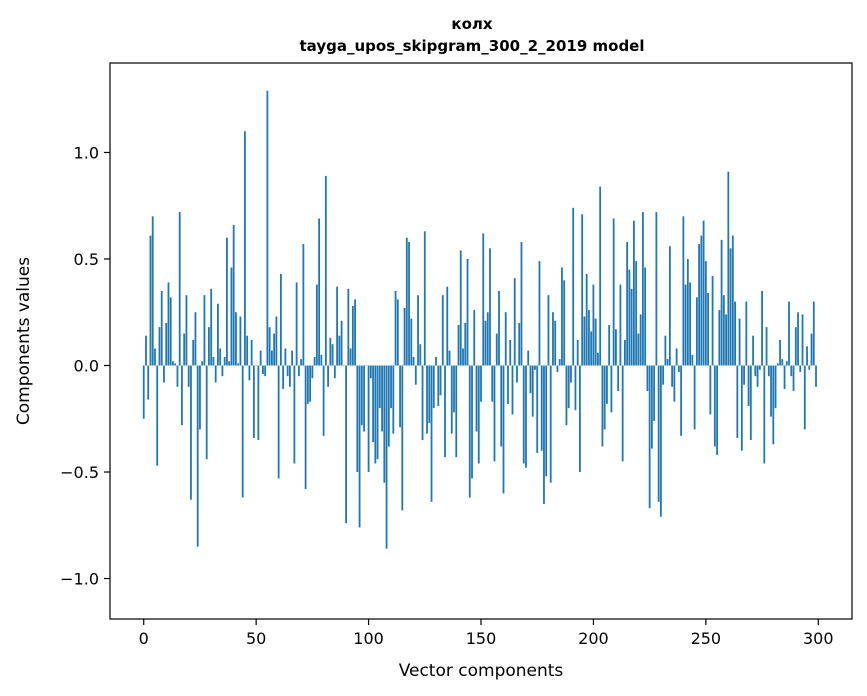  I want to click on x-tick-label: 150, so click(481, 638).